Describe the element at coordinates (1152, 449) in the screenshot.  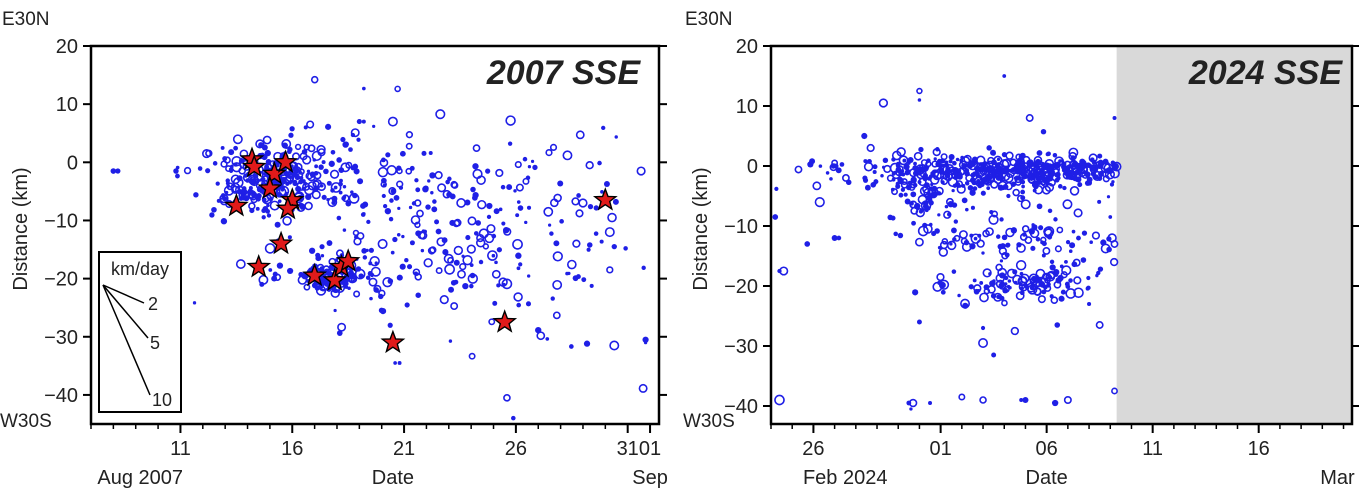
I see `x-tick-label: 11` at that location.